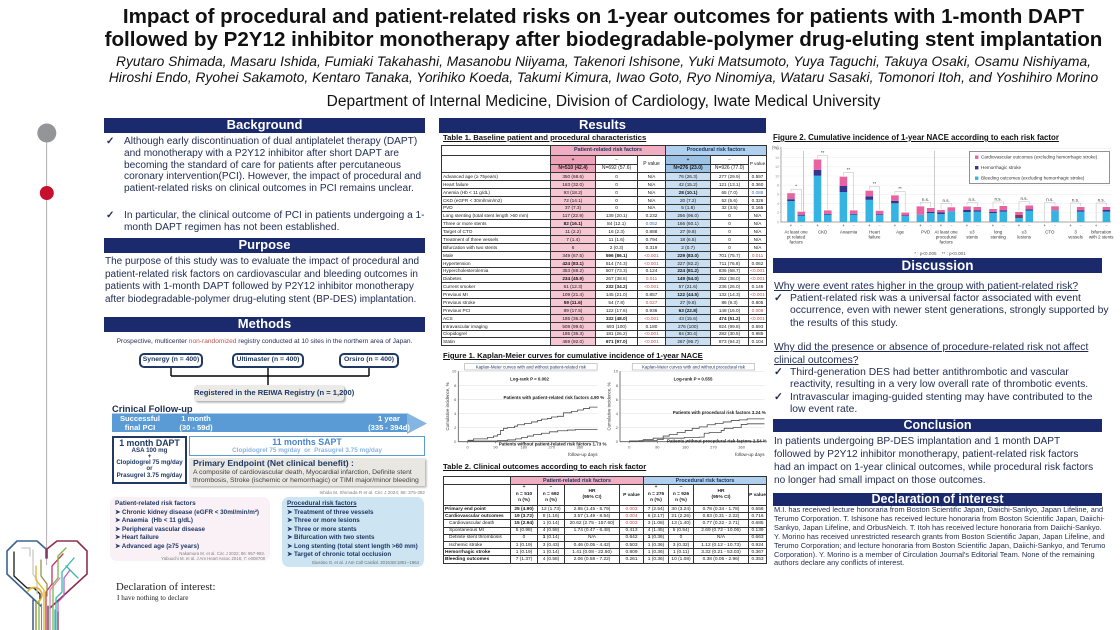  Describe the element at coordinates (1101, 232) in the screenshot. I see `svg-text: bifurcation` at that location.